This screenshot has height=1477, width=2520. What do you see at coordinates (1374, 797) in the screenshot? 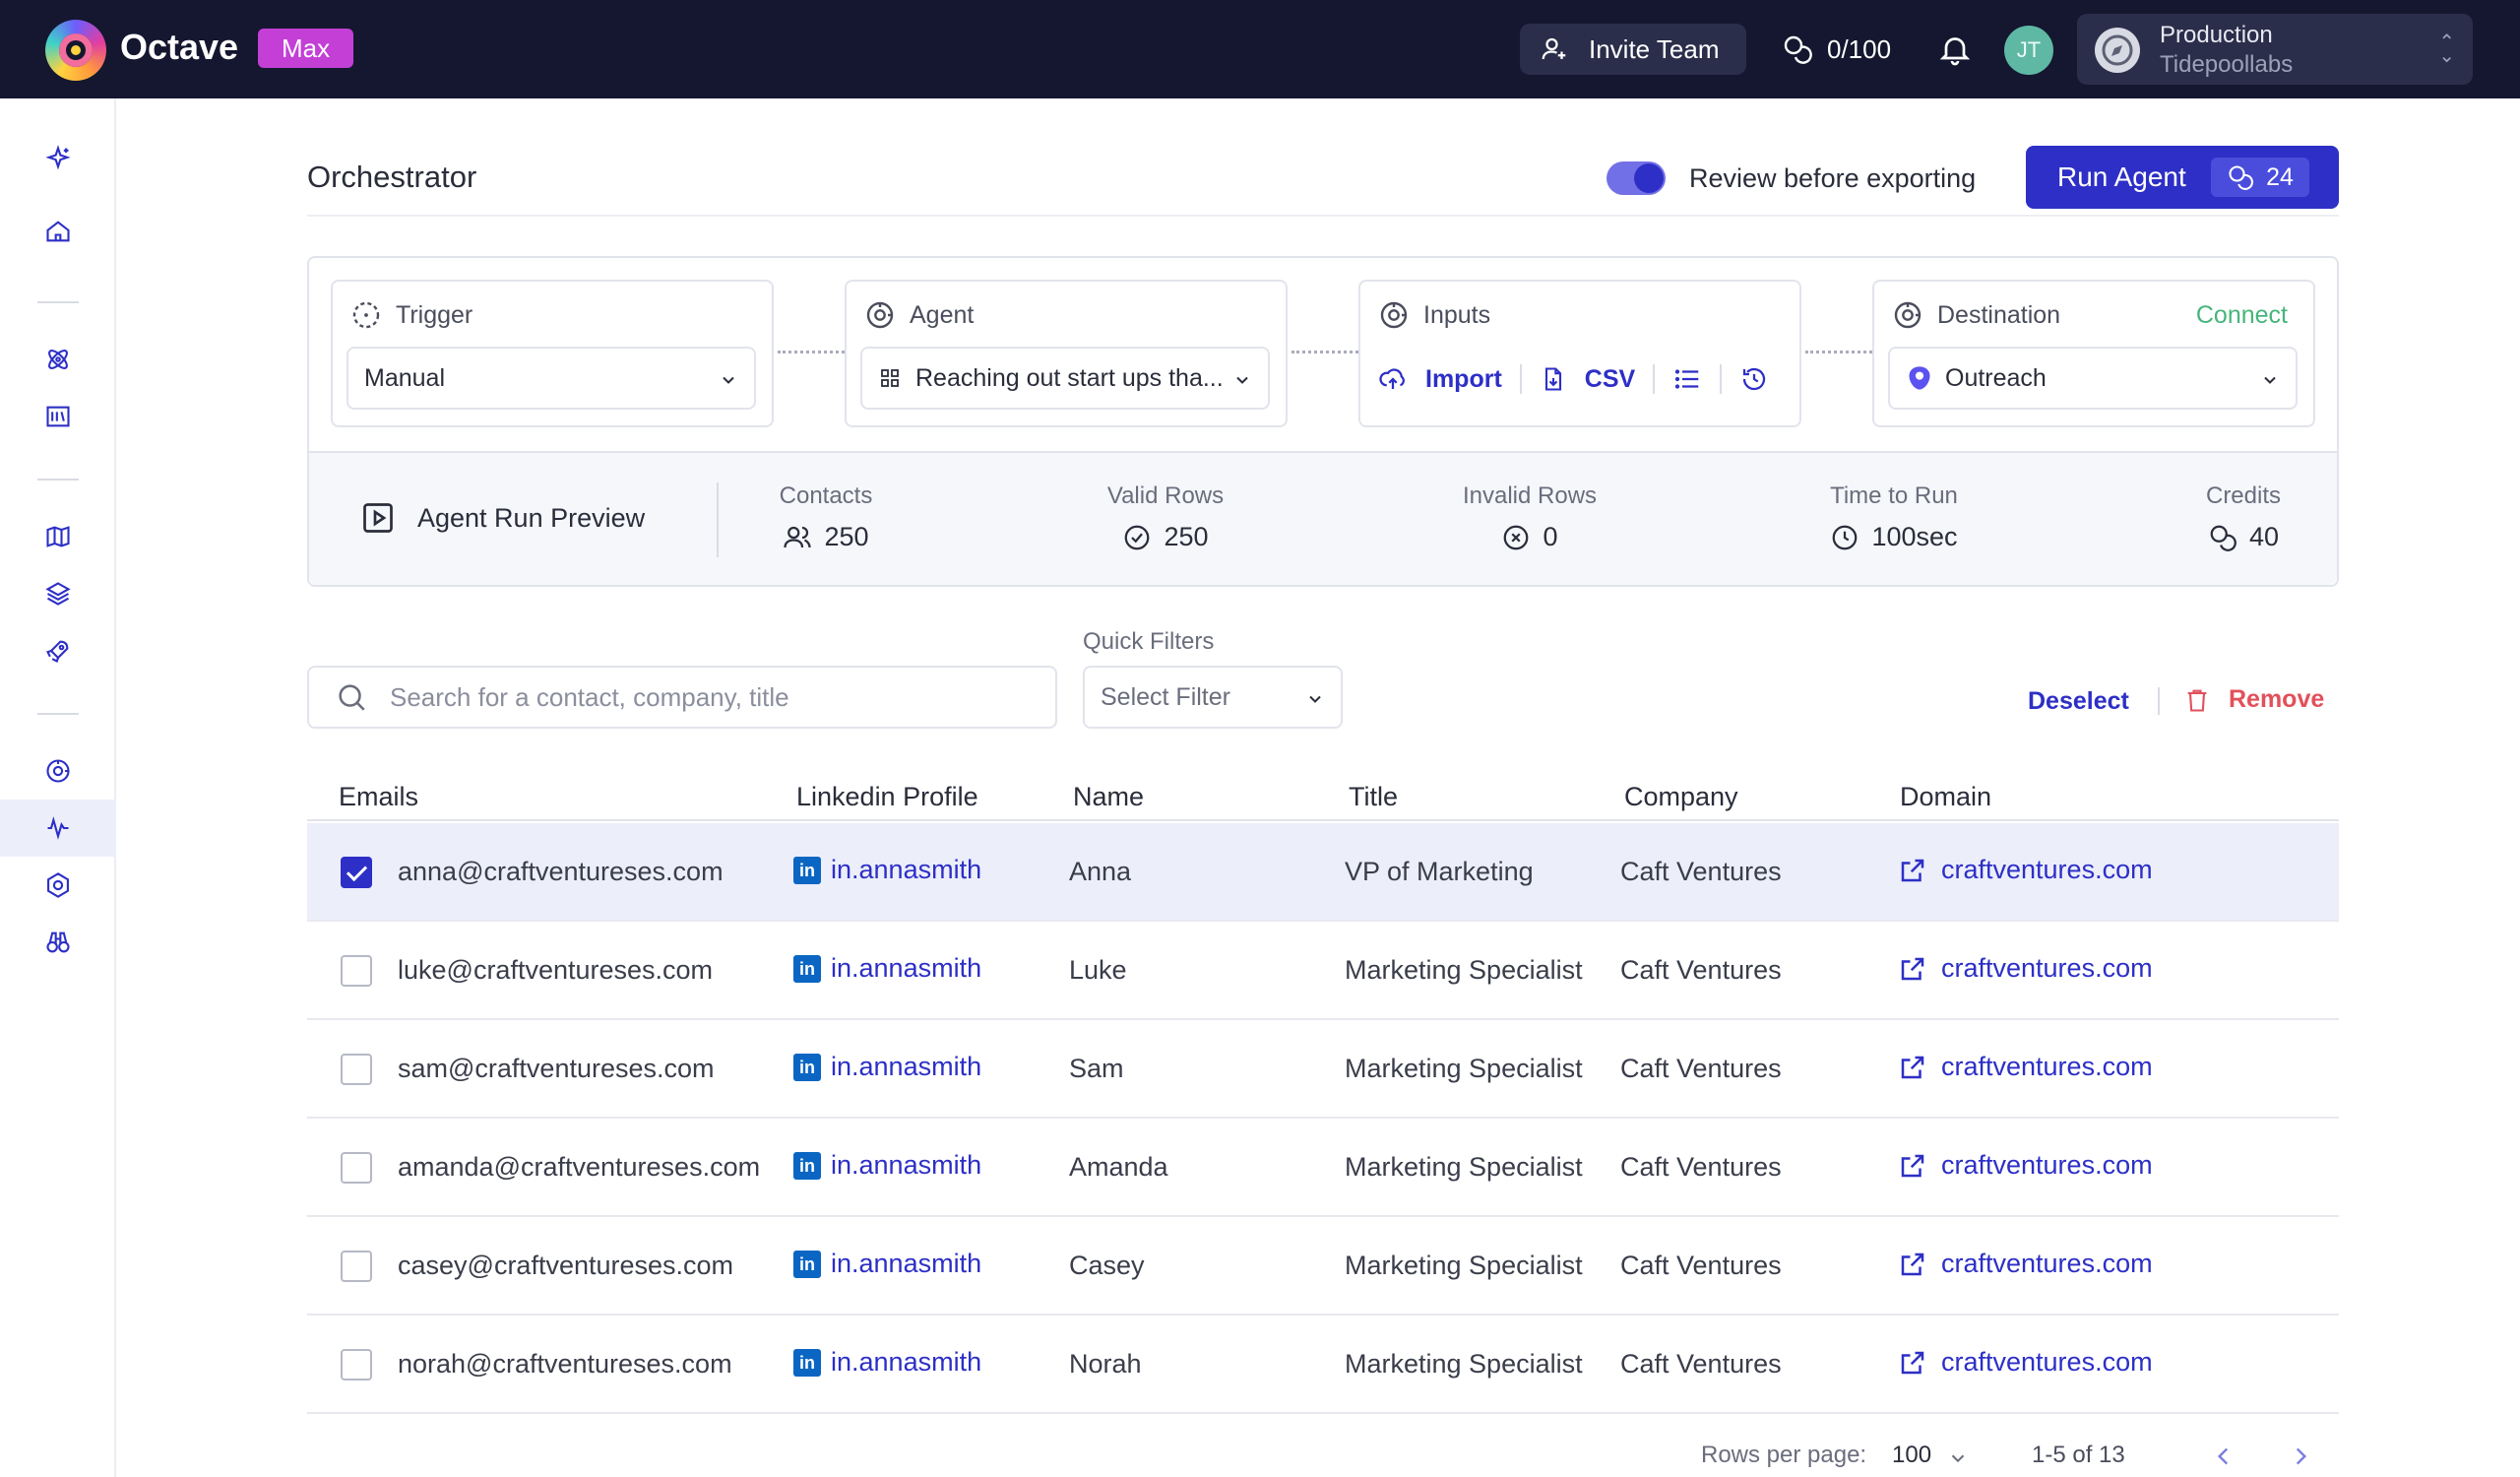
I see `column-header-title: Title` at bounding box center [1374, 797].